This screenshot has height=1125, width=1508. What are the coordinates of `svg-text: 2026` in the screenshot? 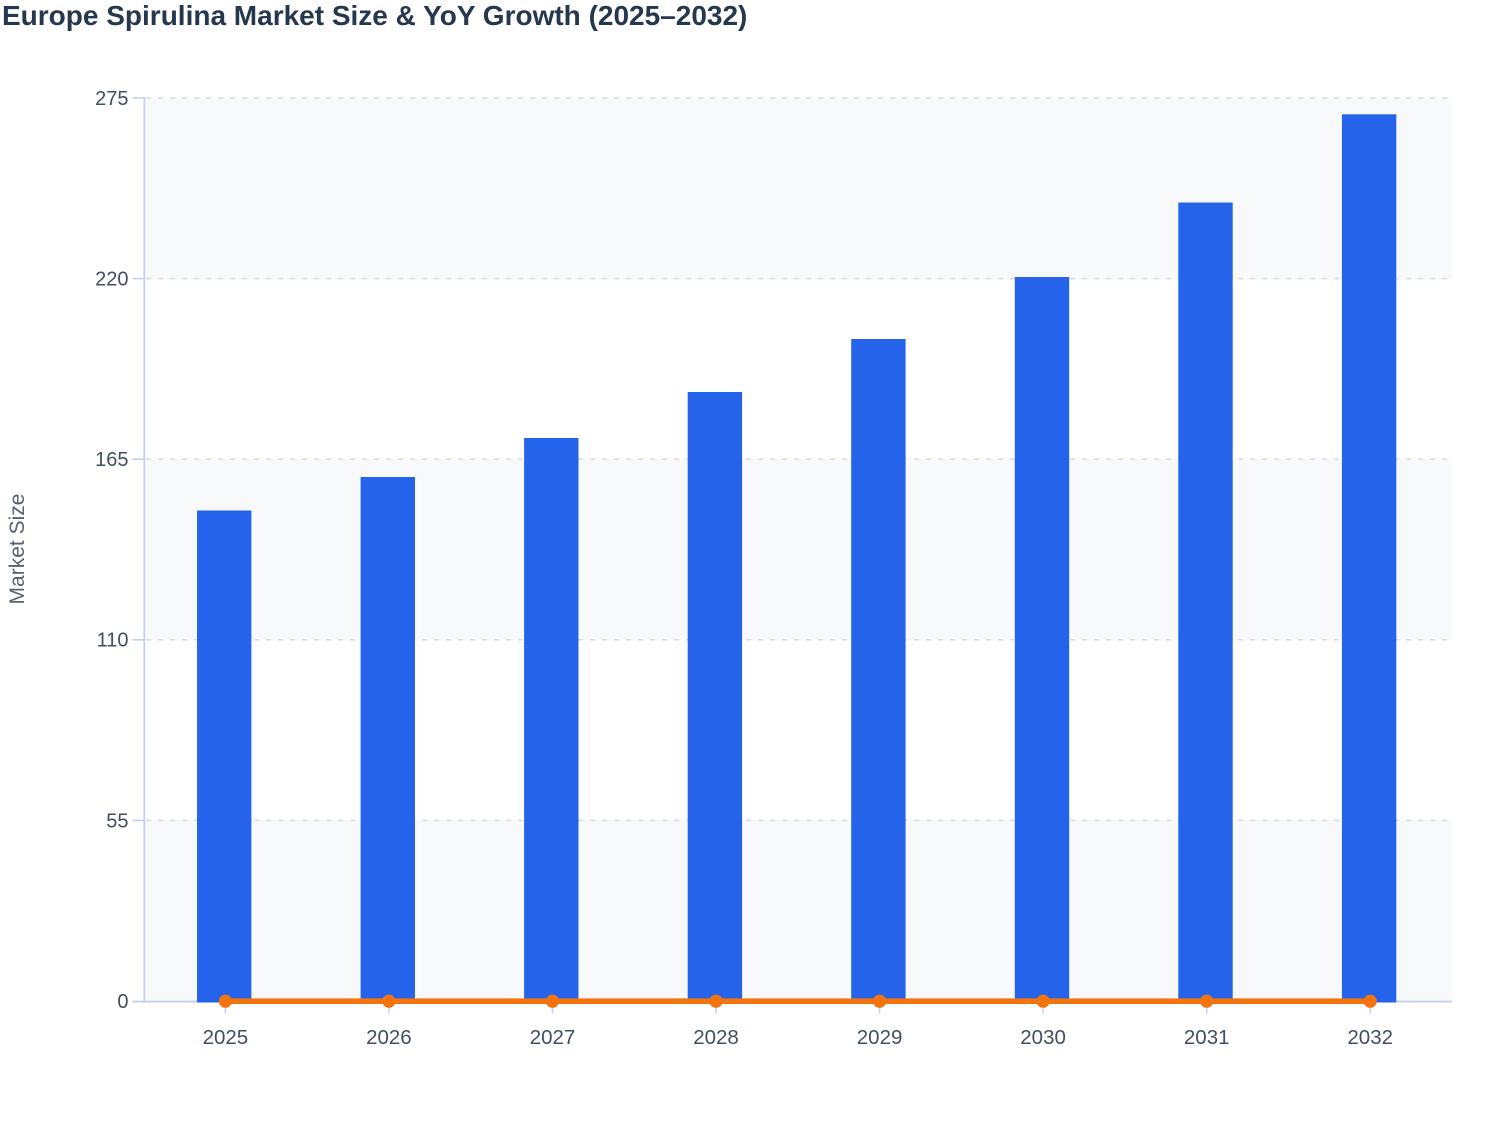 It's located at (389, 1037).